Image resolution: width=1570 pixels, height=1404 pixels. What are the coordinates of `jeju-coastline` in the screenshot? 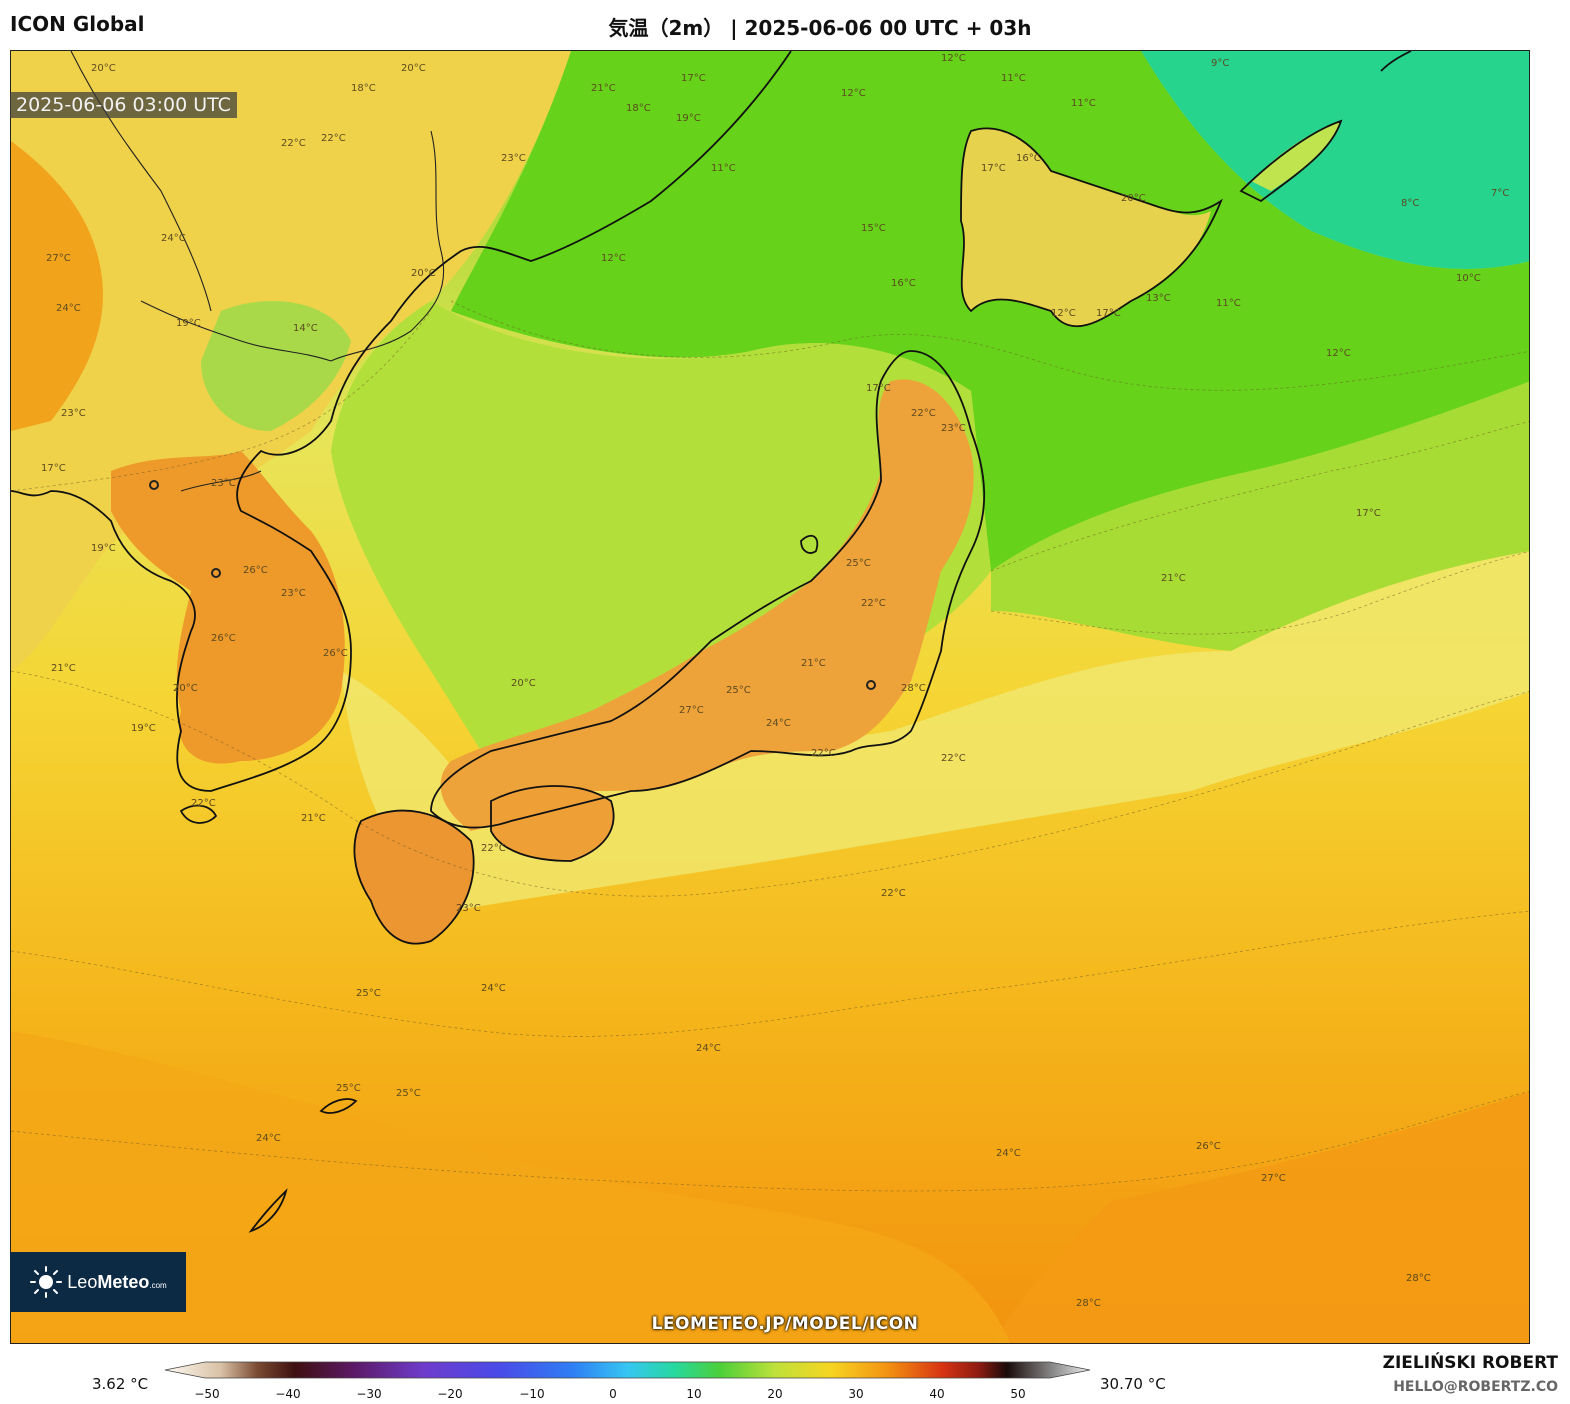 It's located at (198, 814).